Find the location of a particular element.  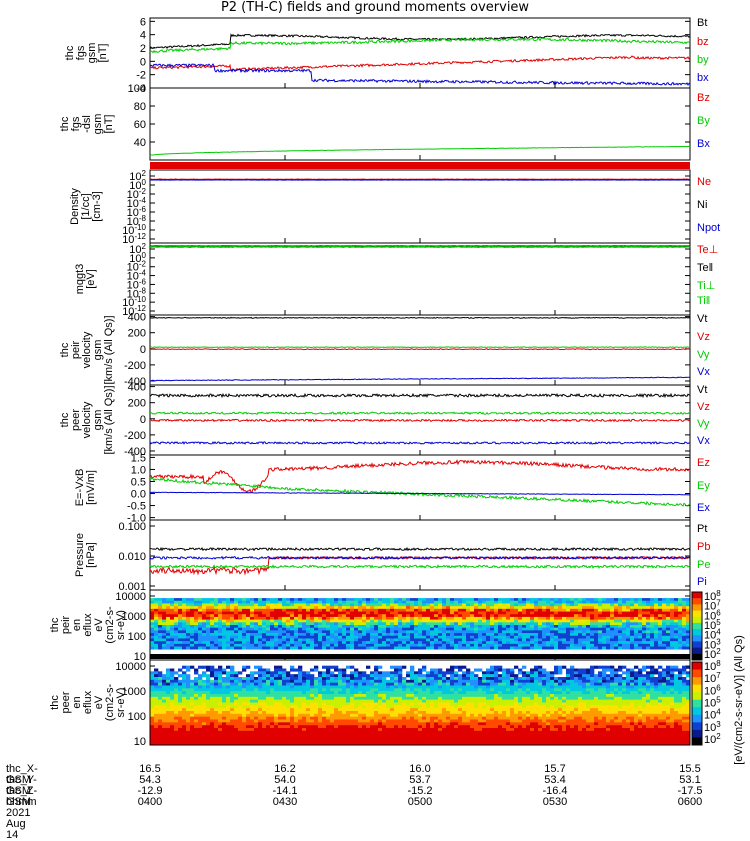

y-tick-label: 80 is located at coordinates (140, 107).